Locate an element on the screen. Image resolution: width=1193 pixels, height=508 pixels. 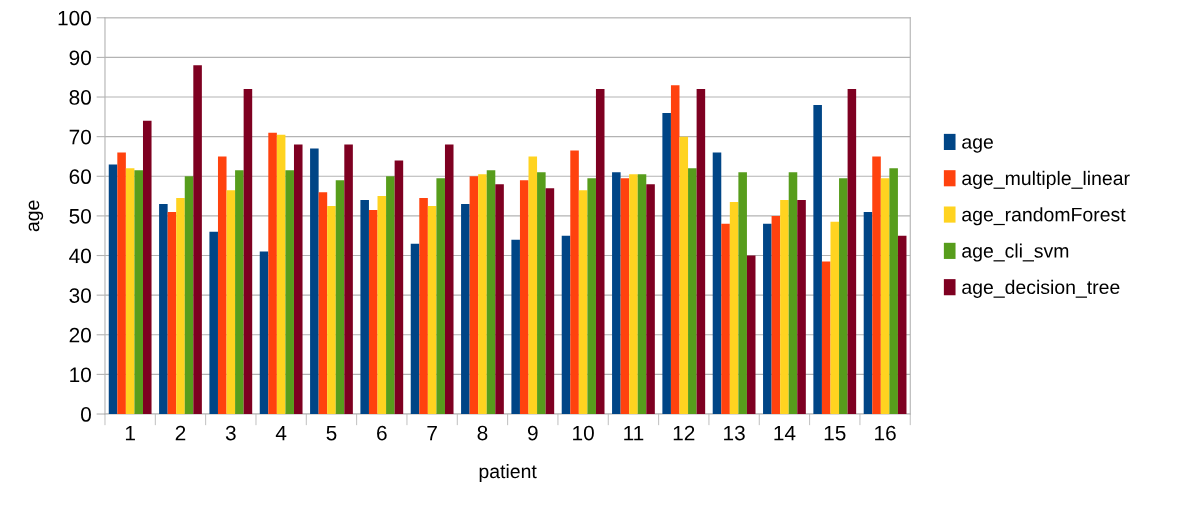
legend-label: age_cli_svm is located at coordinates (1015, 252).